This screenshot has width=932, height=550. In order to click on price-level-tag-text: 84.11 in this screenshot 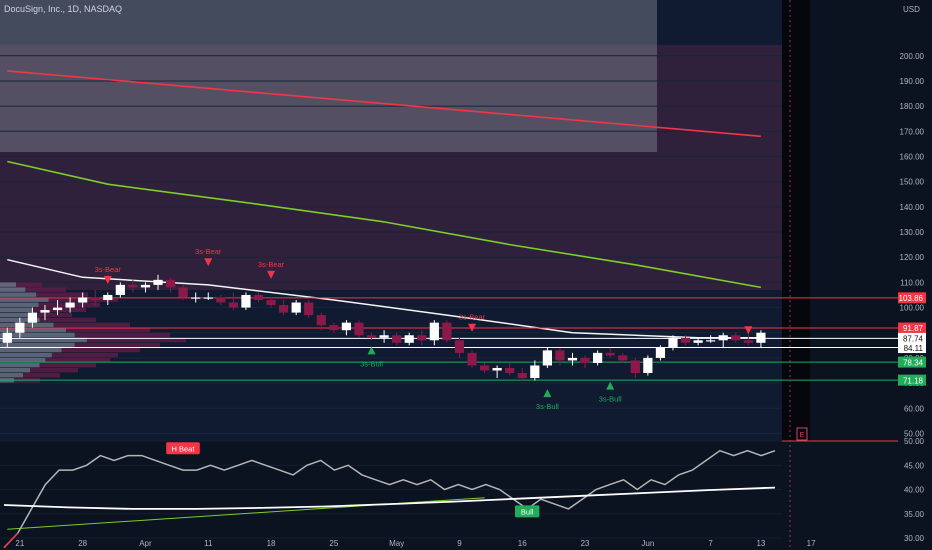, I will do `click(914, 348)`.